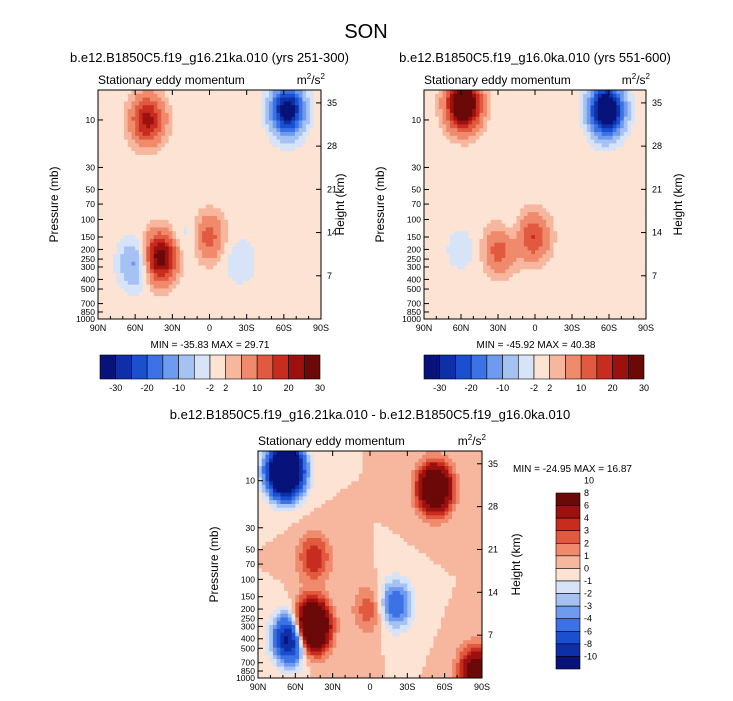  I want to click on contour-field, so click(210, 205).